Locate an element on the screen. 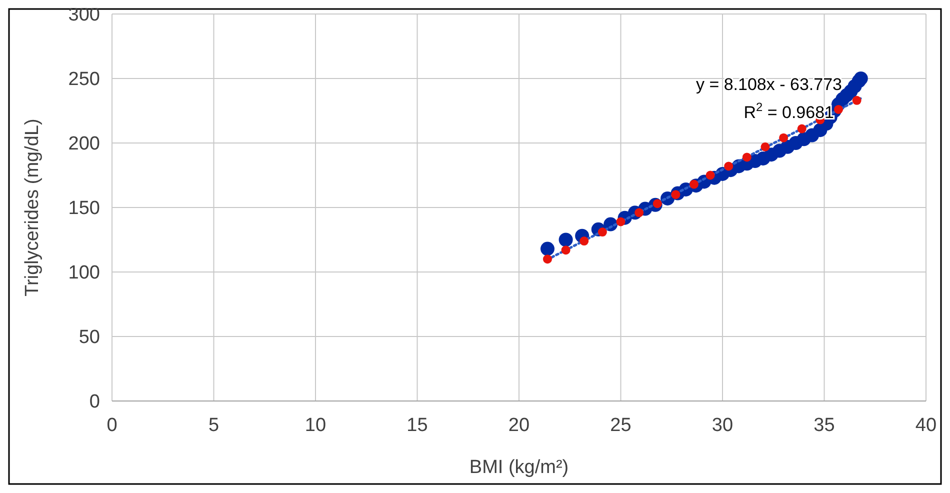 The height and width of the screenshot is (493, 950). x-tick-label: 15 is located at coordinates (417, 425).